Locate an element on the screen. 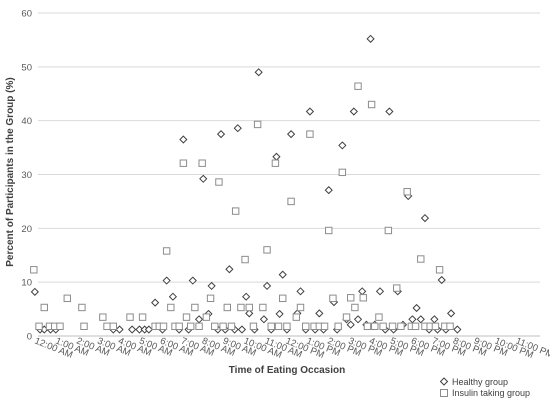 The image size is (550, 405). y-tick-label: 30 is located at coordinates (26, 175).